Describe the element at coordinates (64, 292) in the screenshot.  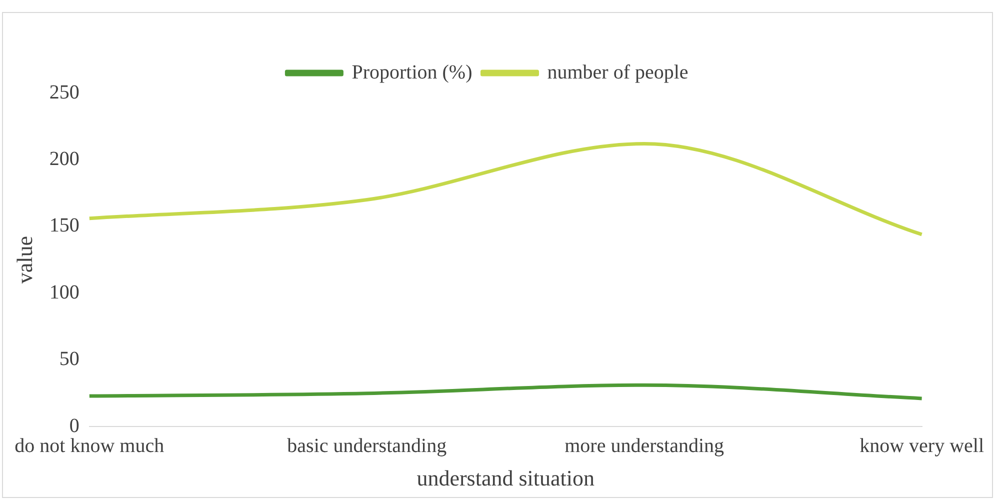
I see `y-tick-label: 100` at that location.